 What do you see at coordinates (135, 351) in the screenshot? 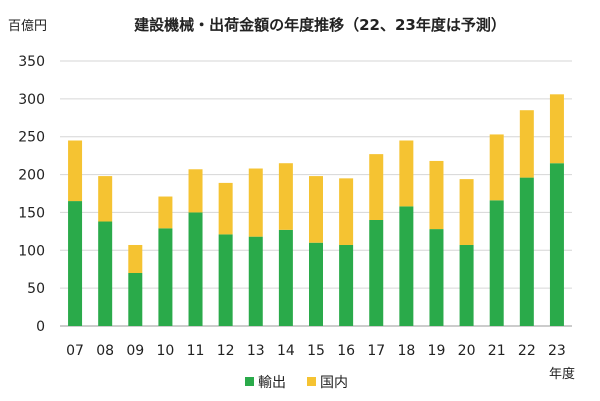
I see `x-tick-label: 09` at bounding box center [135, 351].